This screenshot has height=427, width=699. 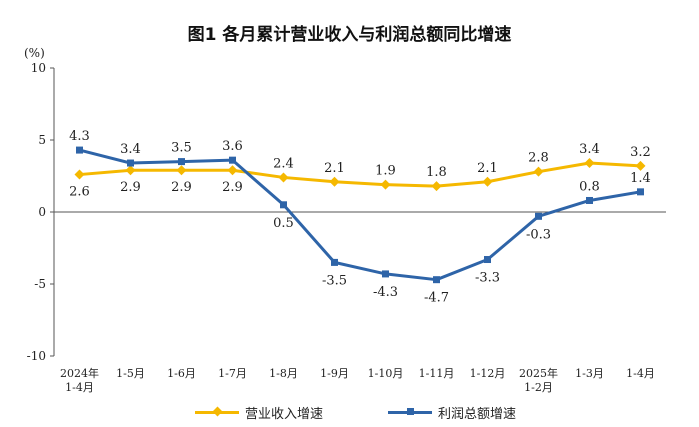 What do you see at coordinates (36, 356) in the screenshot?
I see `y-tick-label: -10` at bounding box center [36, 356].